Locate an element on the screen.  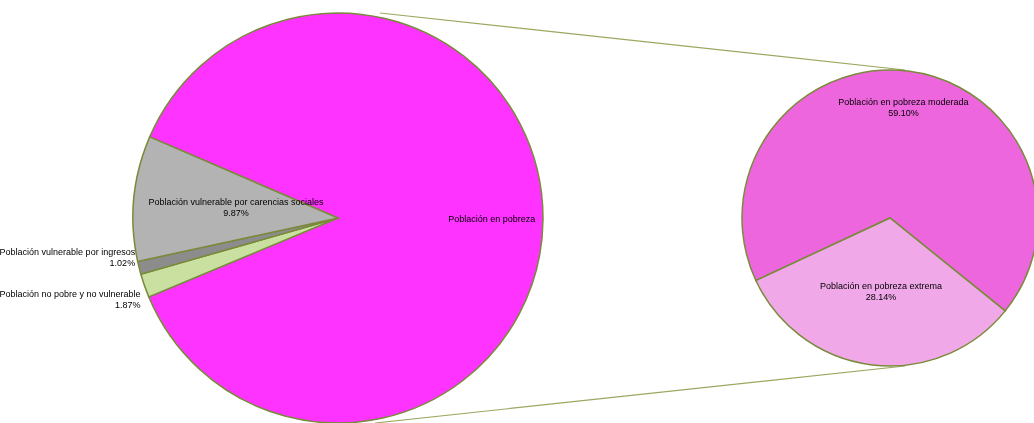
slice-label: Población en pobreza moderada is located at coordinates (903, 102).